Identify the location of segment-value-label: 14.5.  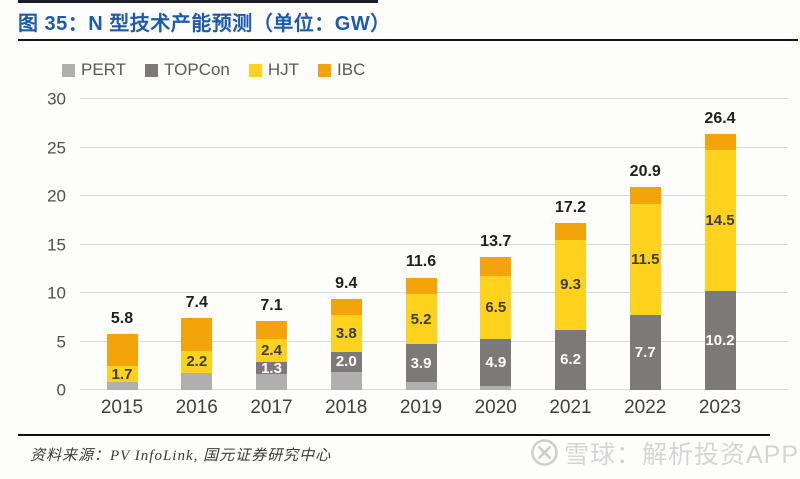
(720, 221).